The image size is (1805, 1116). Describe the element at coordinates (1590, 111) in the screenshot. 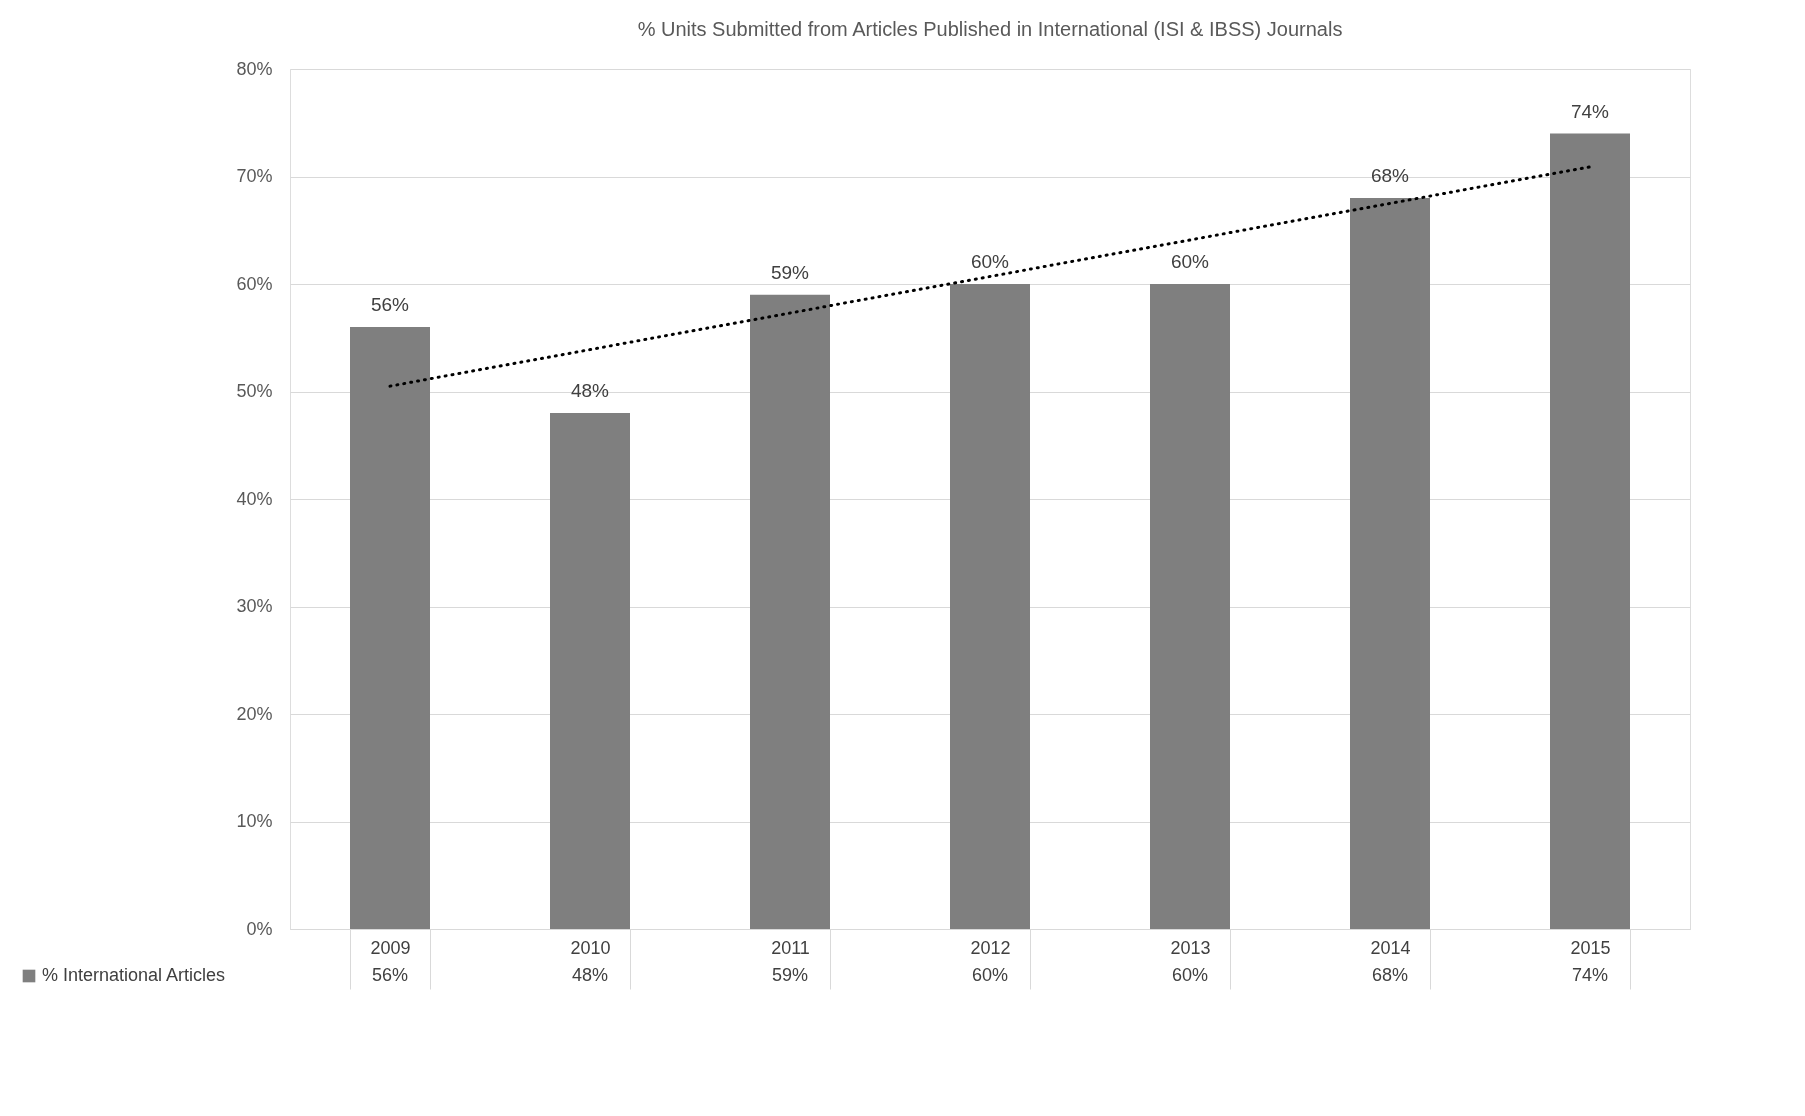

I see `text: 74%` at that location.